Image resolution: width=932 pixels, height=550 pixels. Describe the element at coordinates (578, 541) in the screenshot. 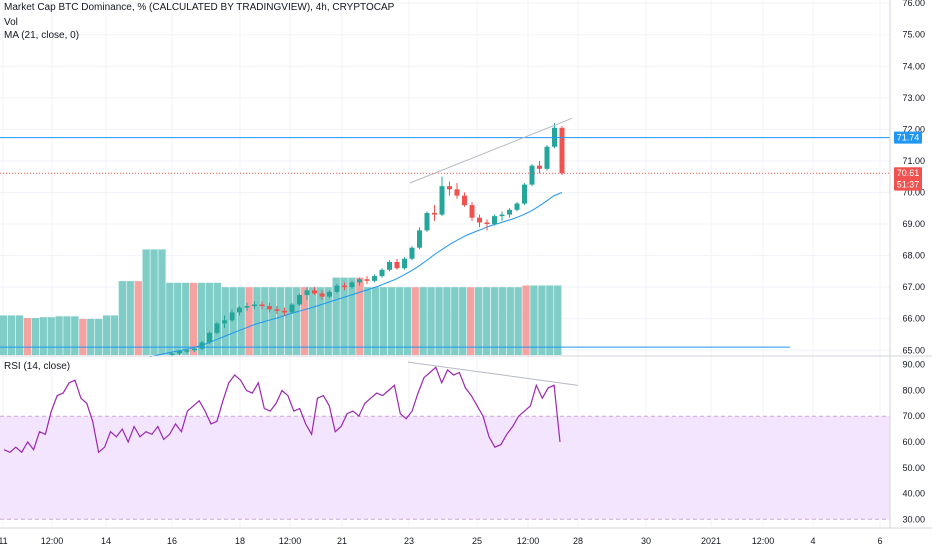

I see `x-tick-label: 28` at that location.